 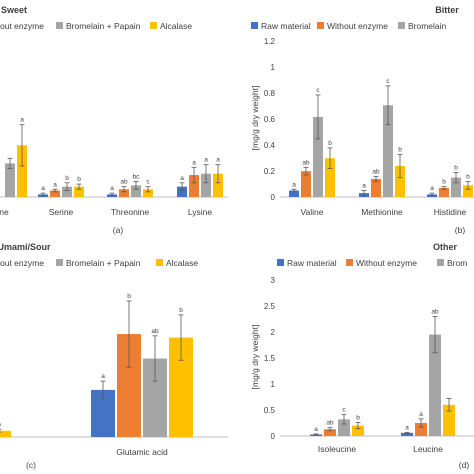 I want to click on y-tick-label: 0.8, so click(x=270, y=93).